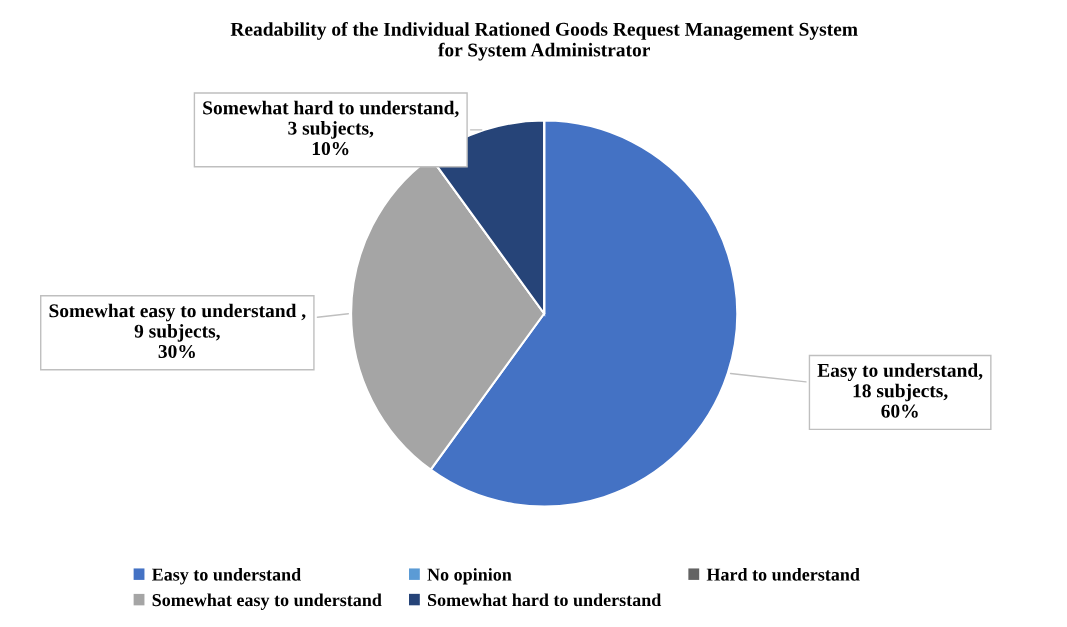 Image resolution: width=1067 pixels, height=627 pixels. Describe the element at coordinates (267, 601) in the screenshot. I see `legend-label: Somewhat easy to understand` at that location.